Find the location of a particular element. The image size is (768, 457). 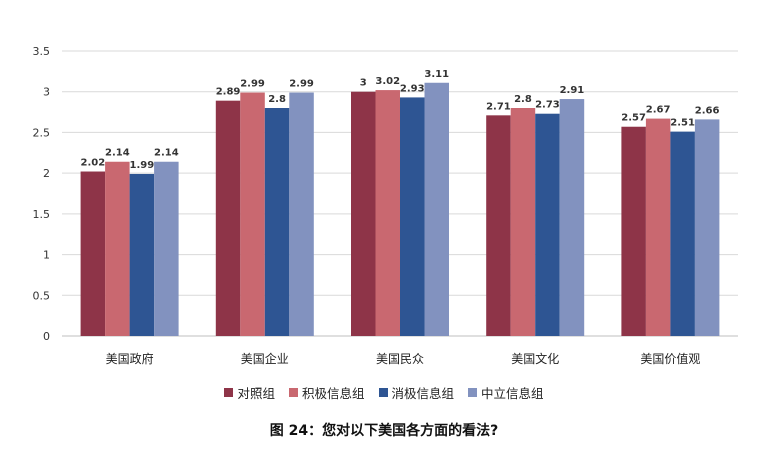

legend-item-positive: 积极信息组 is located at coordinates (326, 392).